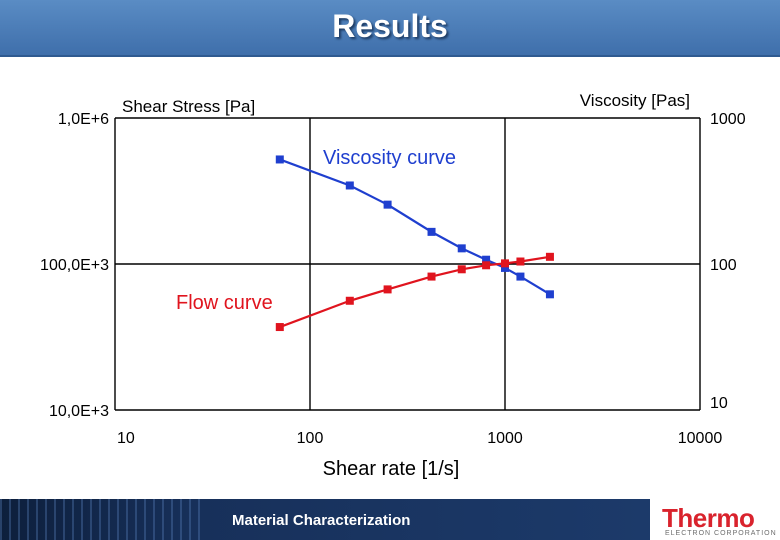 The image size is (780, 540). Describe the element at coordinates (728, 119) in the screenshot. I see `y-right-tick-label-2: 1000` at that location.